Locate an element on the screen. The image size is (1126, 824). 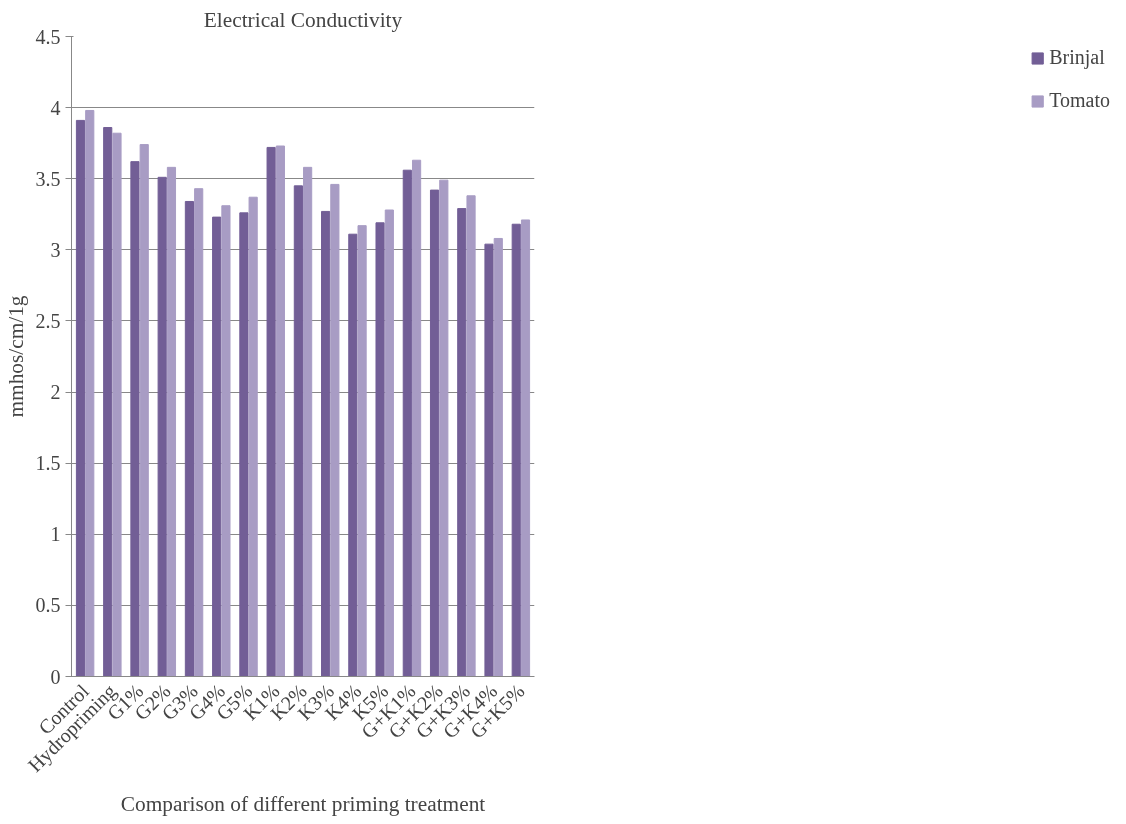
y-axis-title: mmhos/cm/1g is located at coordinates (15, 356).